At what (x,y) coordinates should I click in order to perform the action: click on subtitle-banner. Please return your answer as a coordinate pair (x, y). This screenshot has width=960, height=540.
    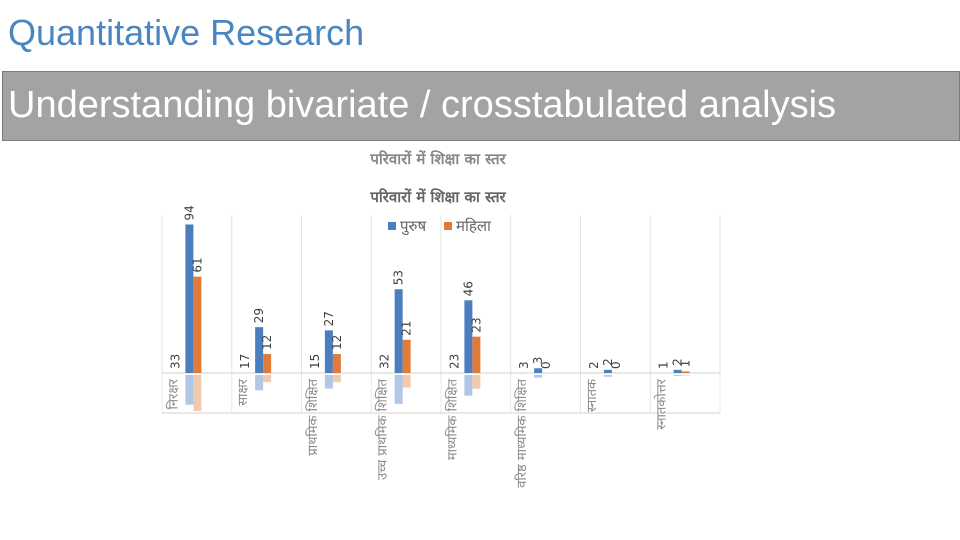
    Looking at the image, I should click on (481, 106).